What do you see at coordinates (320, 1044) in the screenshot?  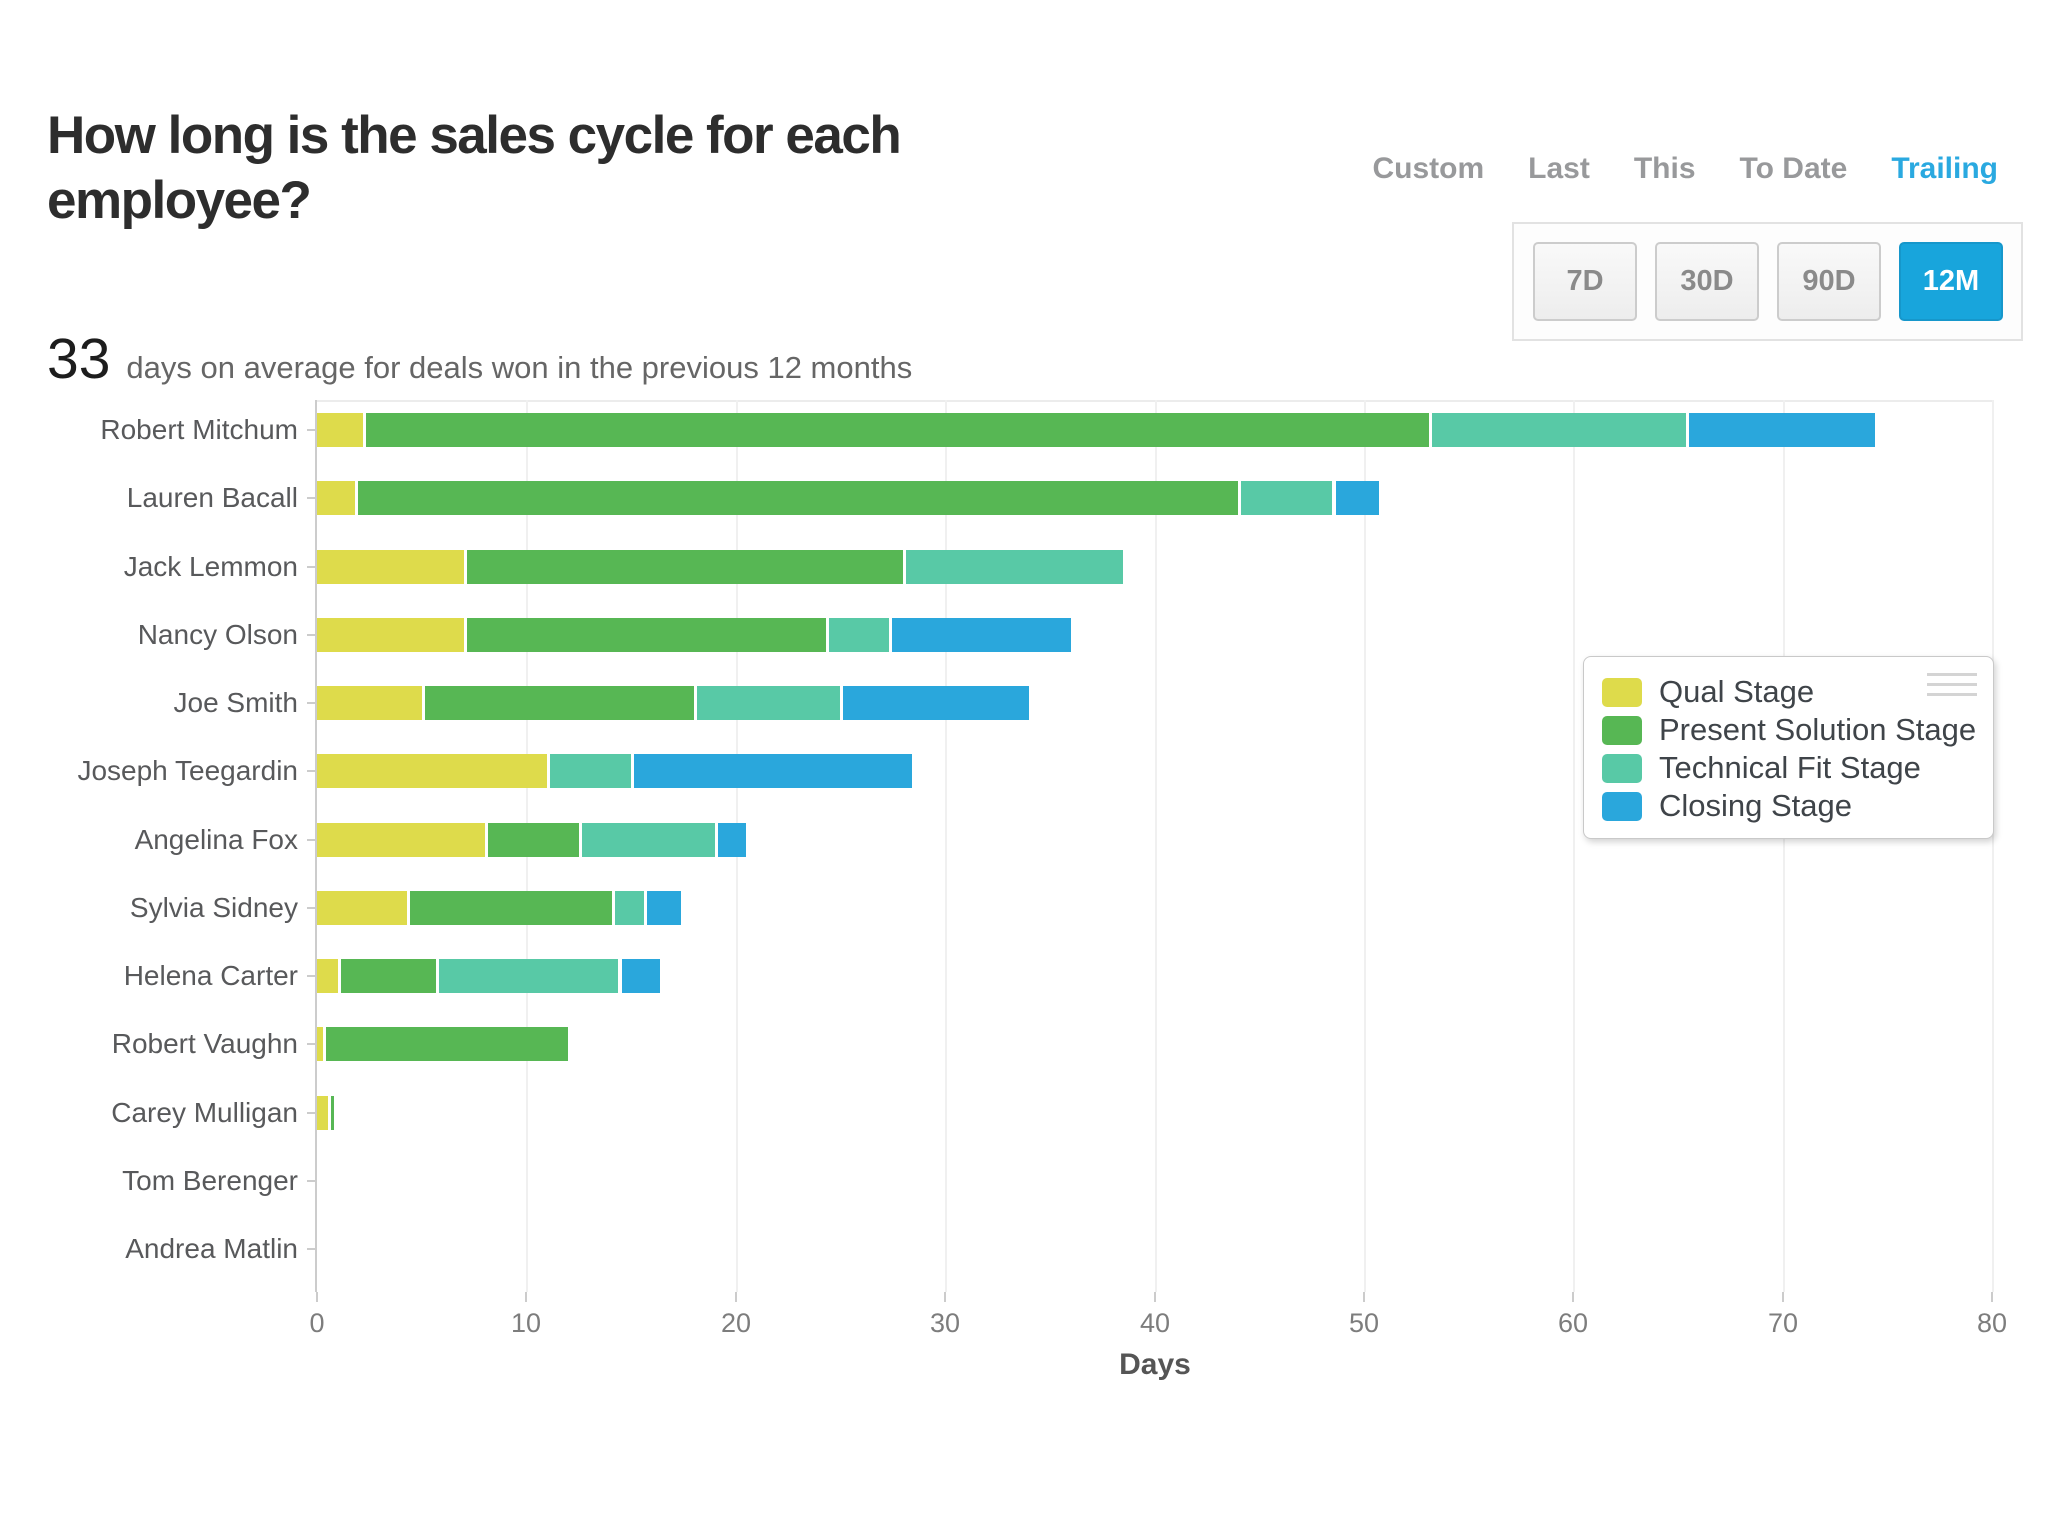 I see `bar-segment-qual-stage-robert-vaughn` at bounding box center [320, 1044].